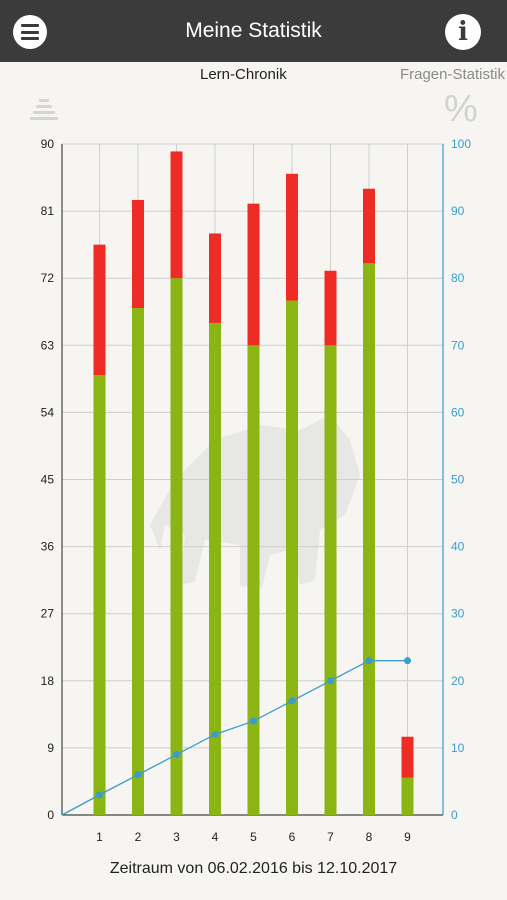 The height and width of the screenshot is (900, 507). Describe the element at coordinates (48, 345) in the screenshot. I see `y-left-tick-label: 63` at that location.